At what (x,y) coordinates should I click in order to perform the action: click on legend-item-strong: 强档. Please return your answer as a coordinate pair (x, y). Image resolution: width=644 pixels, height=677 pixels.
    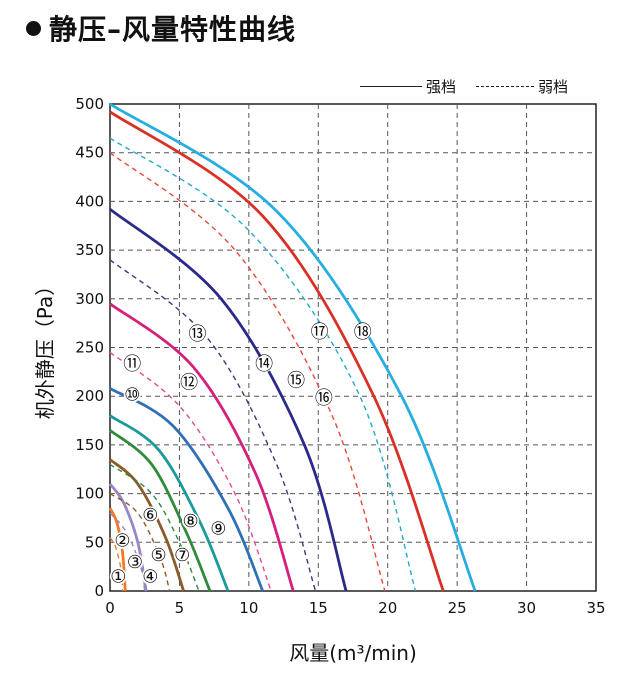
    Looking at the image, I should click on (408, 86).